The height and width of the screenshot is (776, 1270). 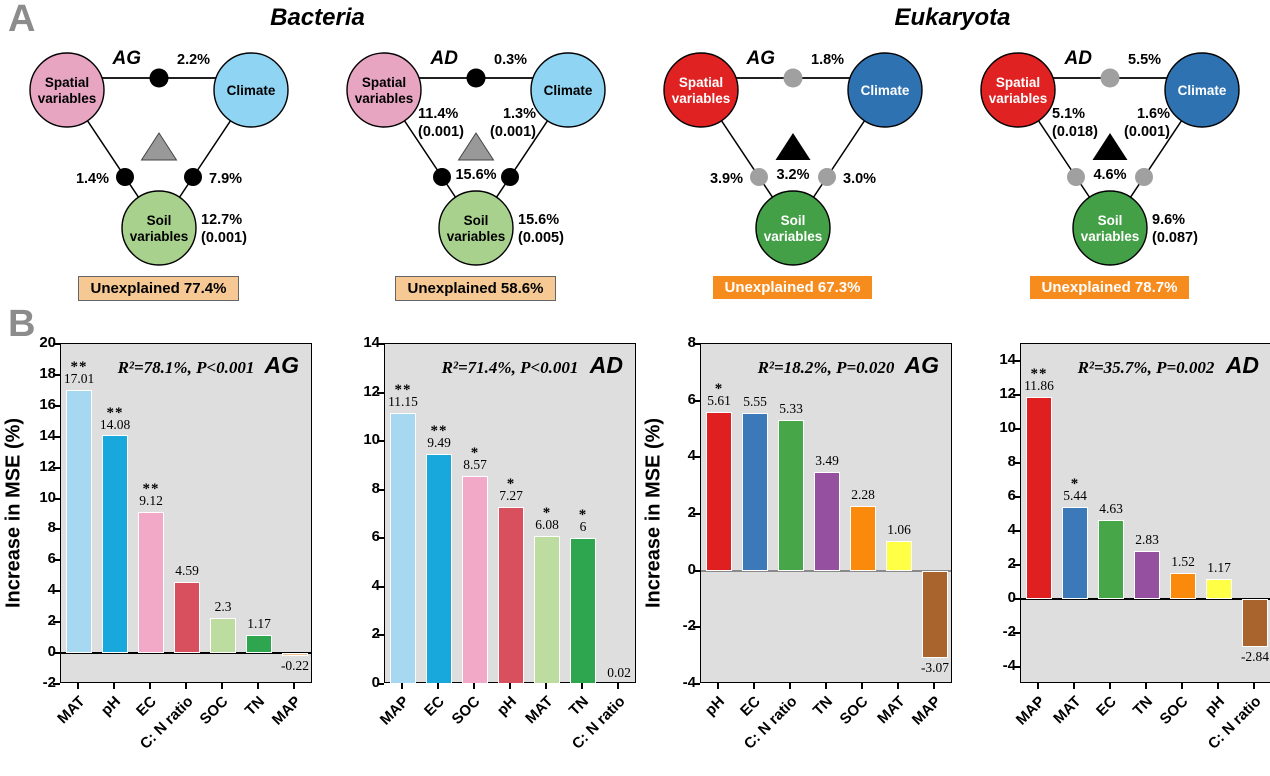 I want to click on y-axis: -4 -2 0 2 4 6 8 10 12 14, so click(x=1004, y=513).